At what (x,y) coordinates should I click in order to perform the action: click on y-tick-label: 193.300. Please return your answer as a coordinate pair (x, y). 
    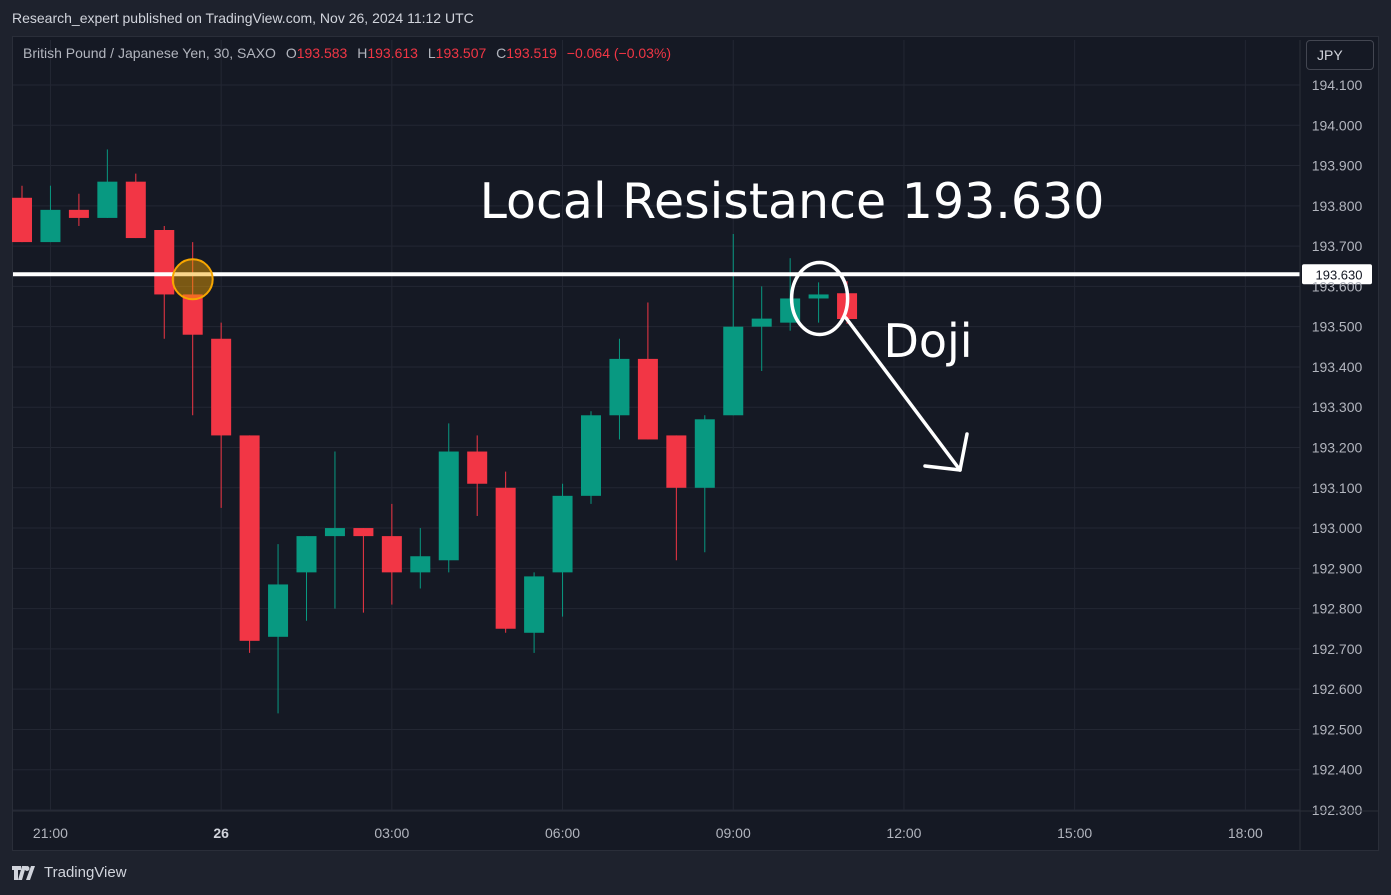
    Looking at the image, I should click on (1337, 407).